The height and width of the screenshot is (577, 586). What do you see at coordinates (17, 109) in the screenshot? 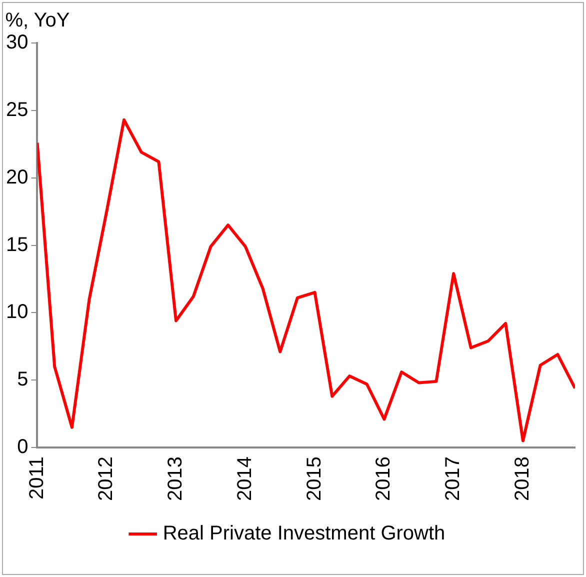
I see `y-tick-label: 25` at bounding box center [17, 109].